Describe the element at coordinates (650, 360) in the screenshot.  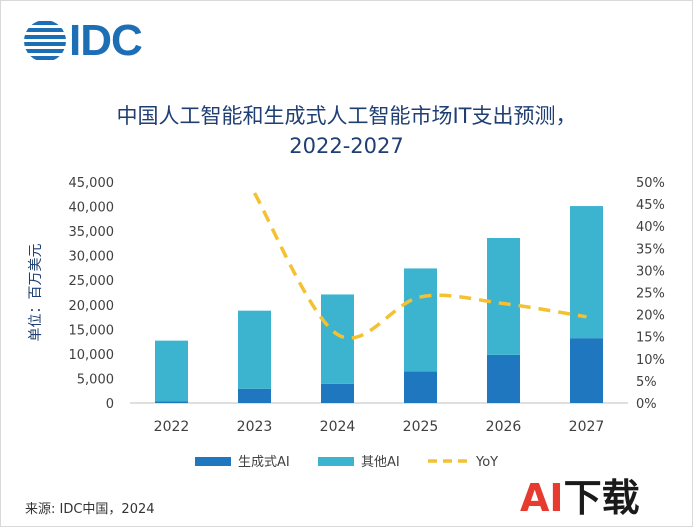
I see `y2-tick-label: 10%` at that location.